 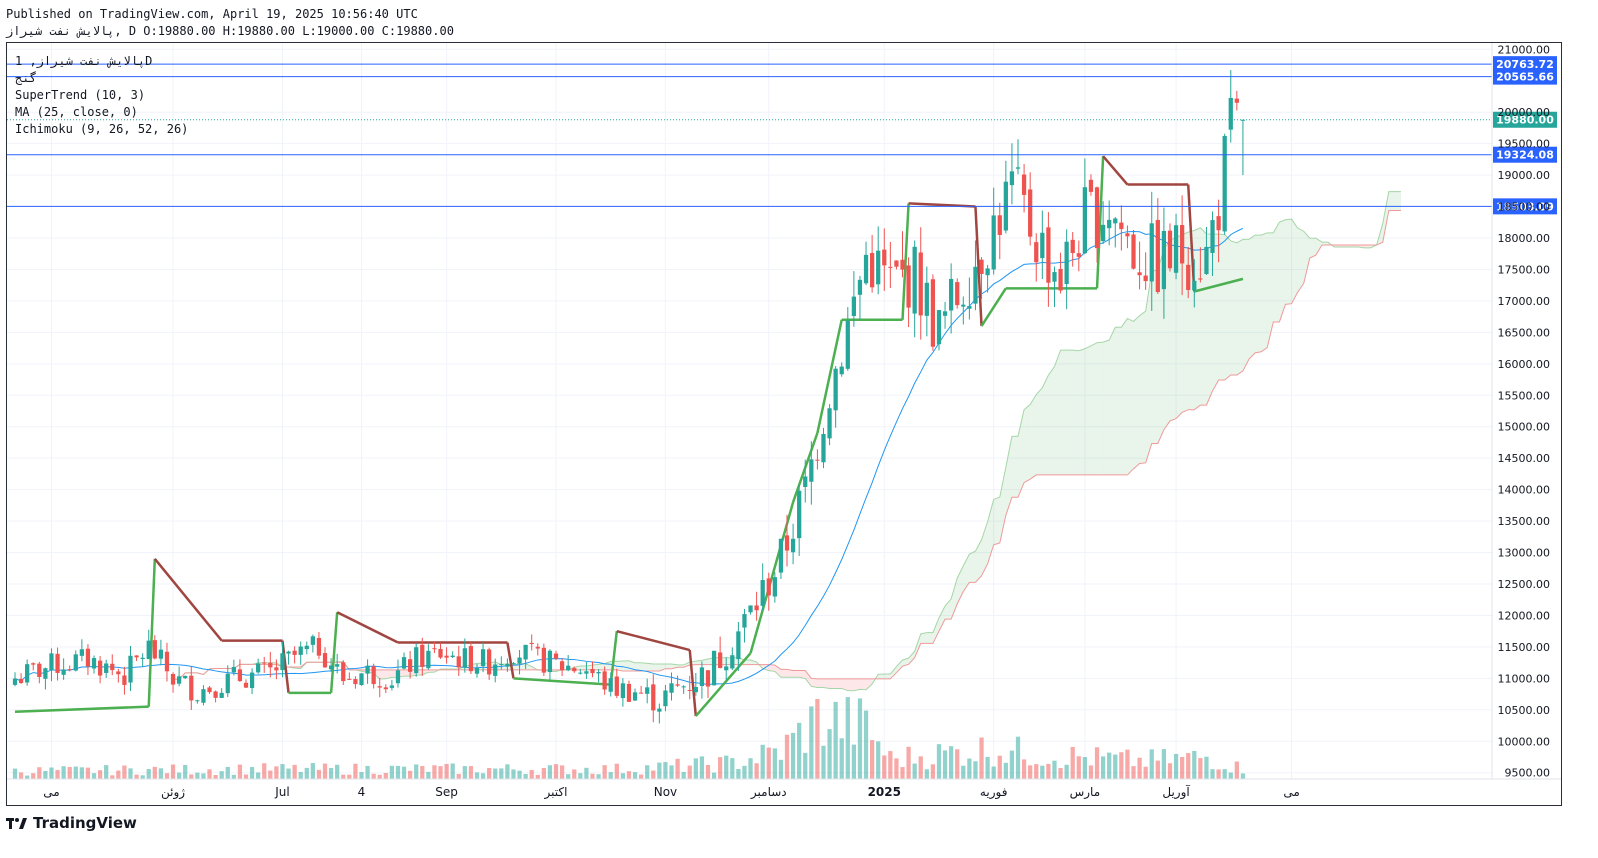 What do you see at coordinates (76, 112) in the screenshot?
I see `legend-ma: MA (25, close, 0)` at bounding box center [76, 112].